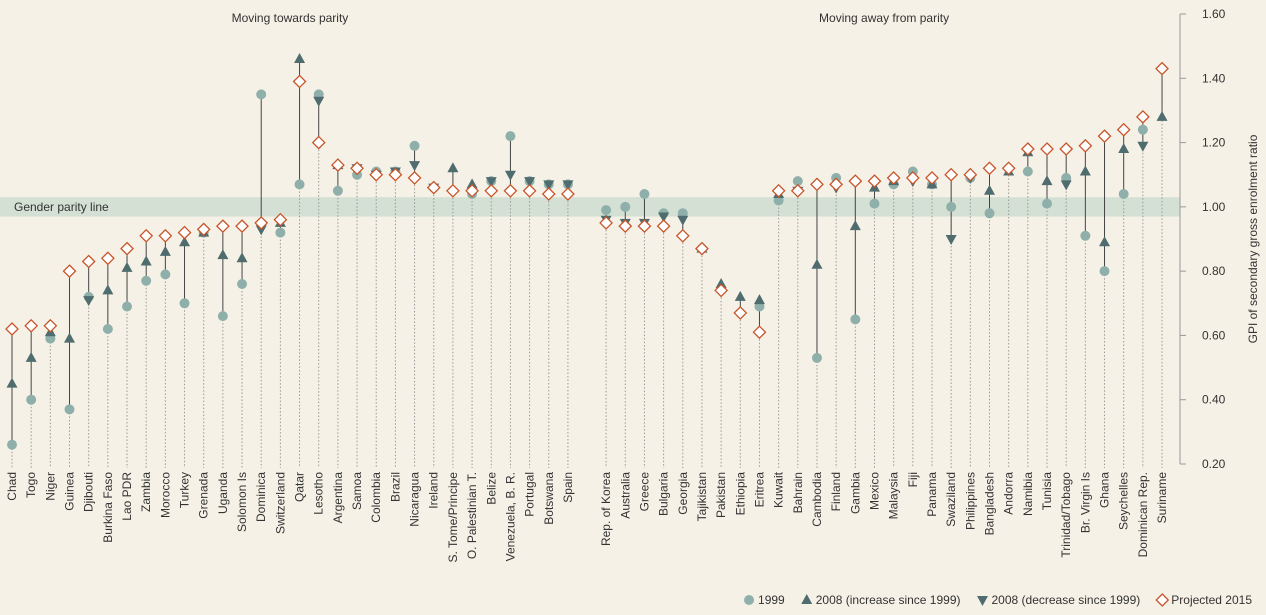 The image size is (1266, 615). Describe the element at coordinates (1211, 600) in the screenshot. I see `legend-label: Projected 2015` at that location.